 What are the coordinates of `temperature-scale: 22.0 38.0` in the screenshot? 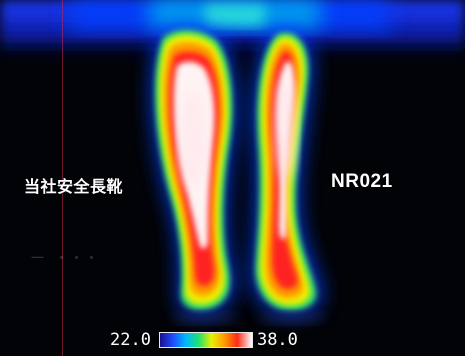 It's located at (204, 340).